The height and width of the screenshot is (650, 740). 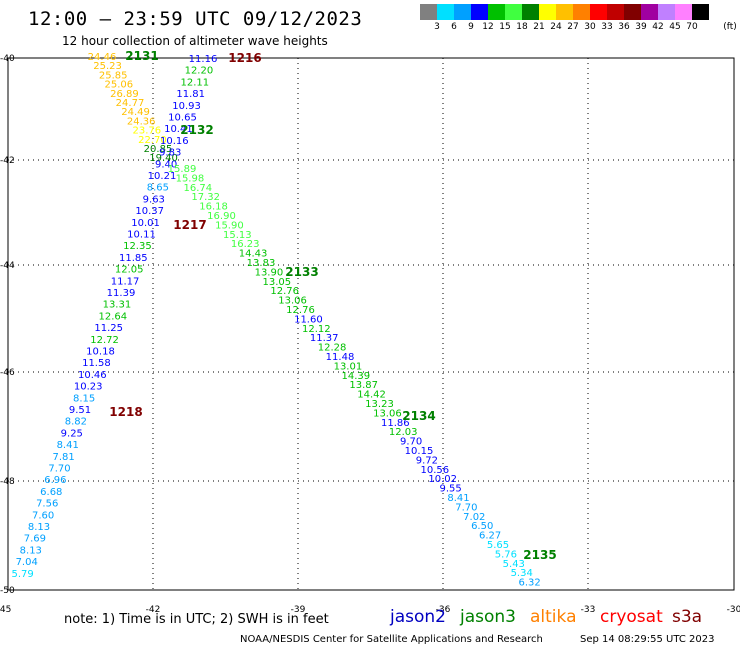 I want to click on track-c-value: 11.37, so click(x=324, y=338).